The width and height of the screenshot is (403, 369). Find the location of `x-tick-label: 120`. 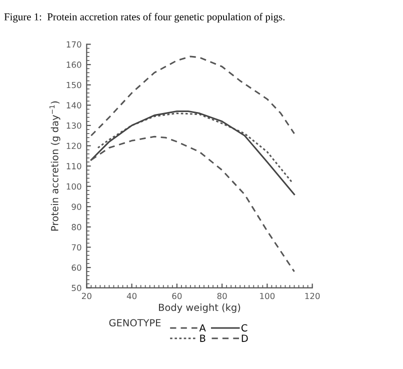

x-tick-label: 120 is located at coordinates (312, 296).